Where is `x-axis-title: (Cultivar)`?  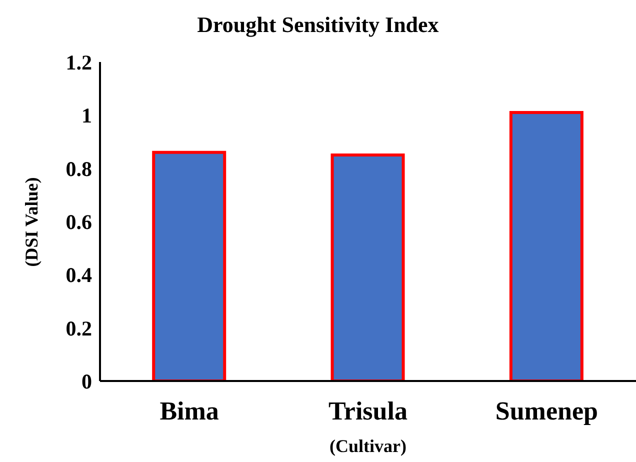
x-axis-title: (Cultivar) is located at coordinates (368, 446).